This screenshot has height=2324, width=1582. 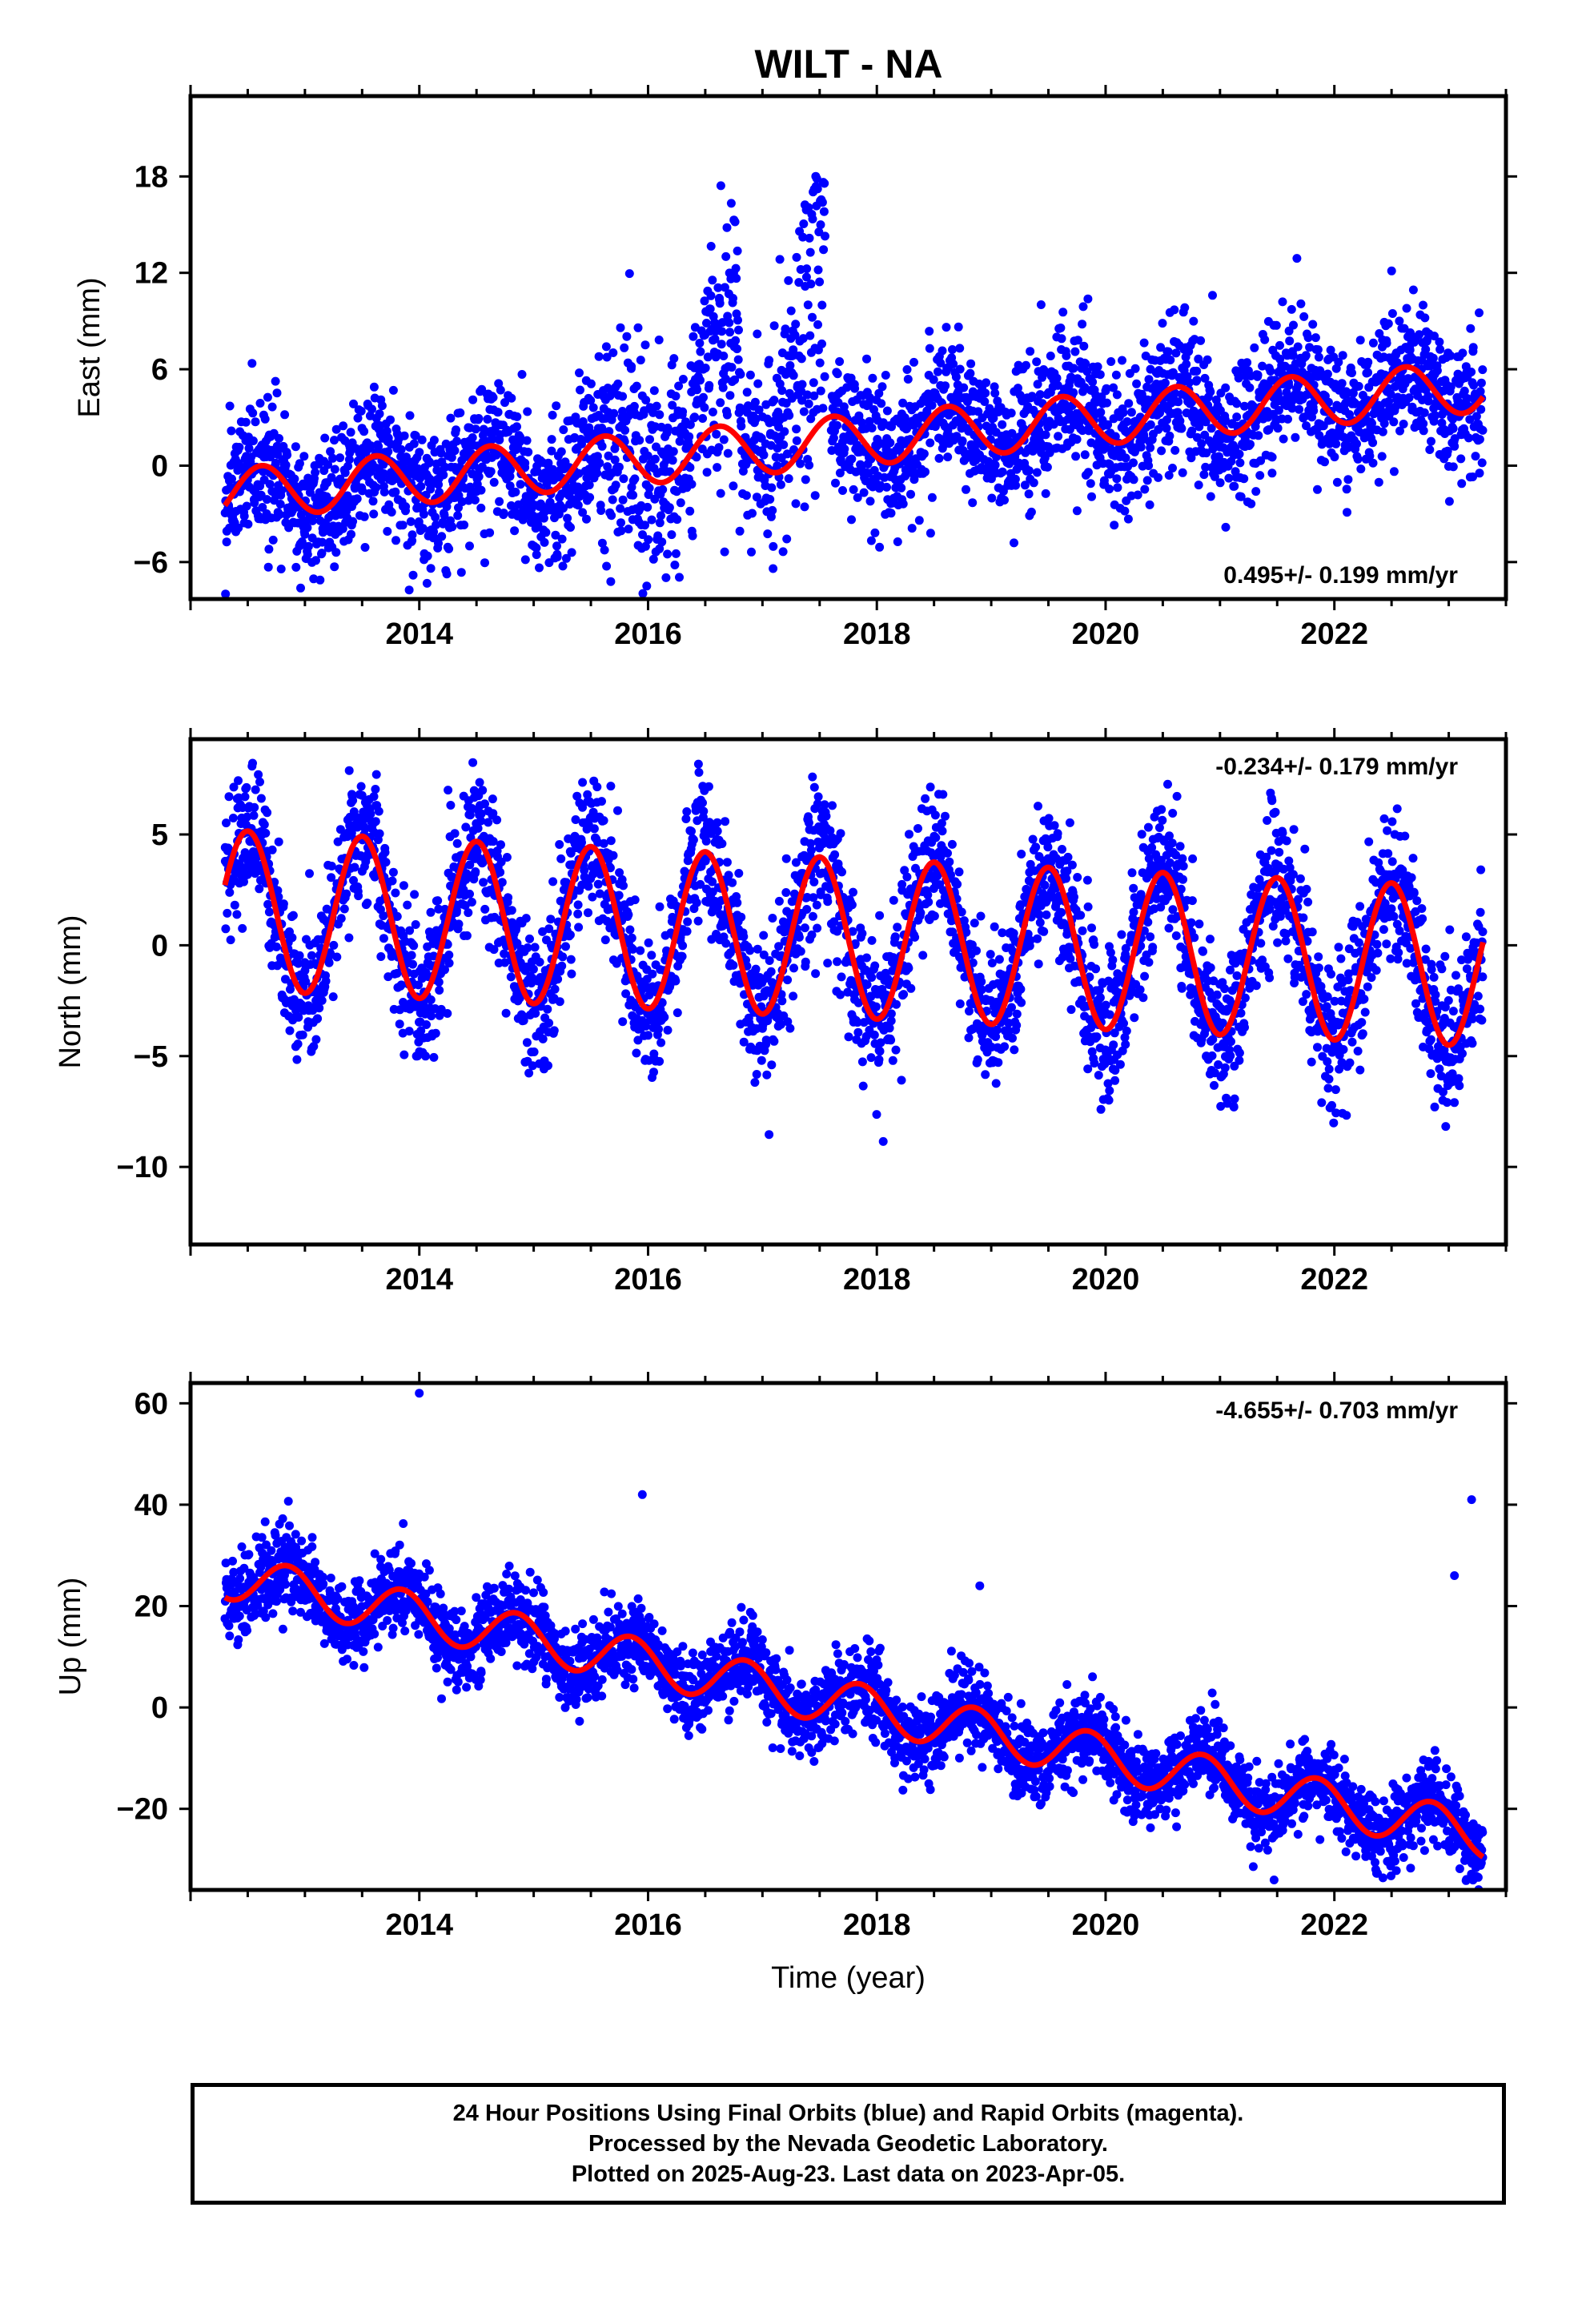 What do you see at coordinates (648, 634) in the screenshot?
I see `east-x-tick-label: 2016` at bounding box center [648, 634].